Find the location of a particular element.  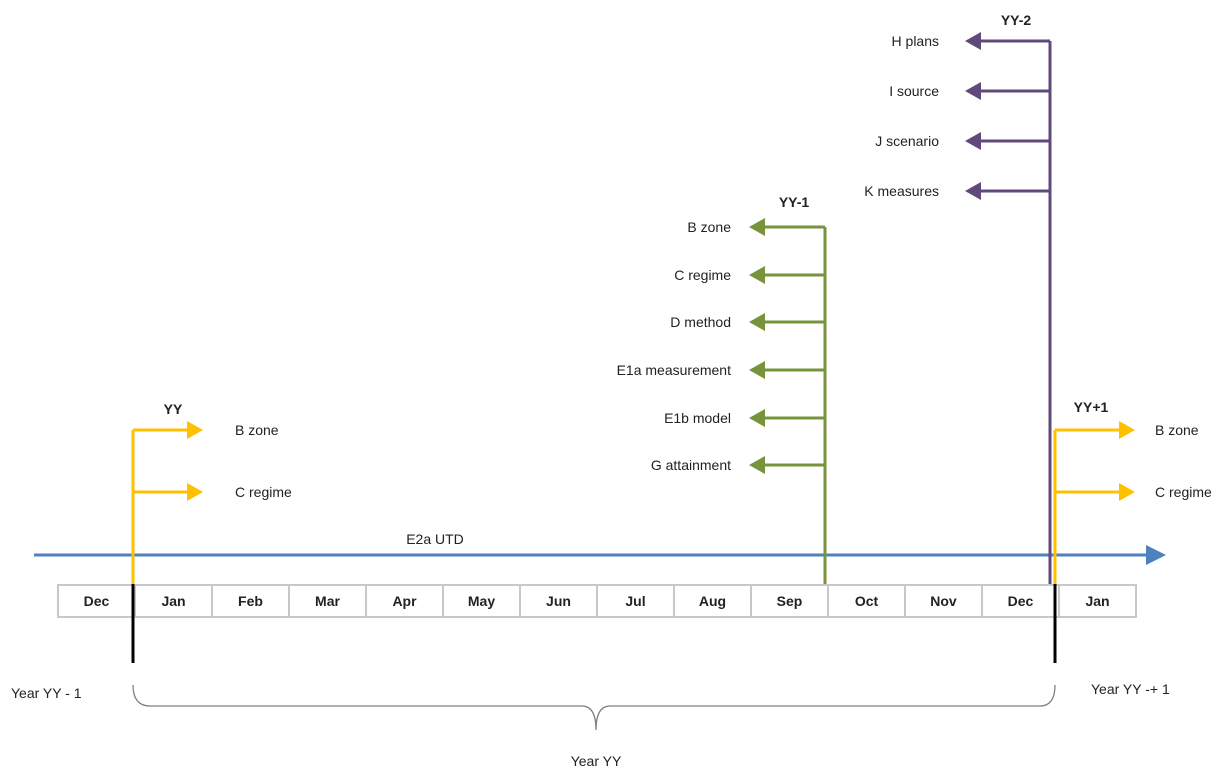

month-cell: Apr is located at coordinates (404, 601).